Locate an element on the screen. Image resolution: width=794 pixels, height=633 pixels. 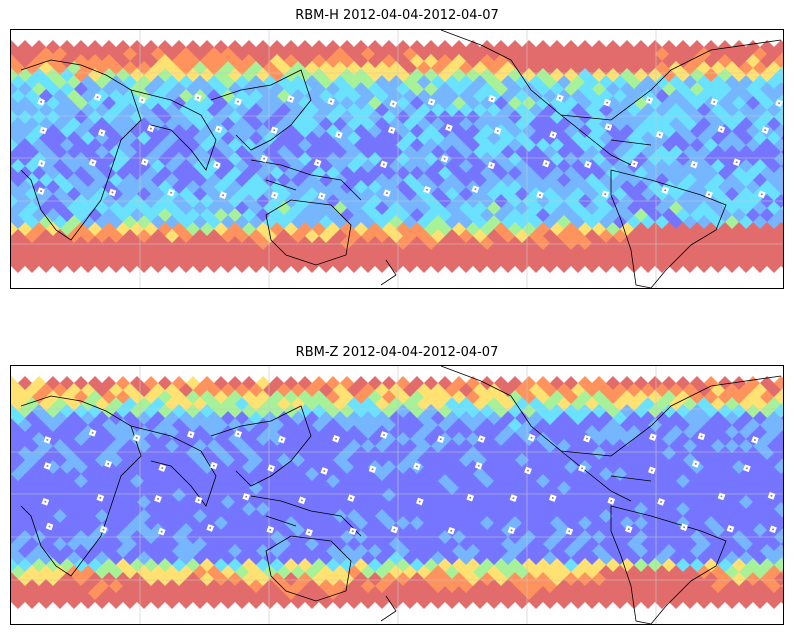
panel-title-bottom: RBM-Z 2012-04-04-2012-04-07 is located at coordinates (397, 352).